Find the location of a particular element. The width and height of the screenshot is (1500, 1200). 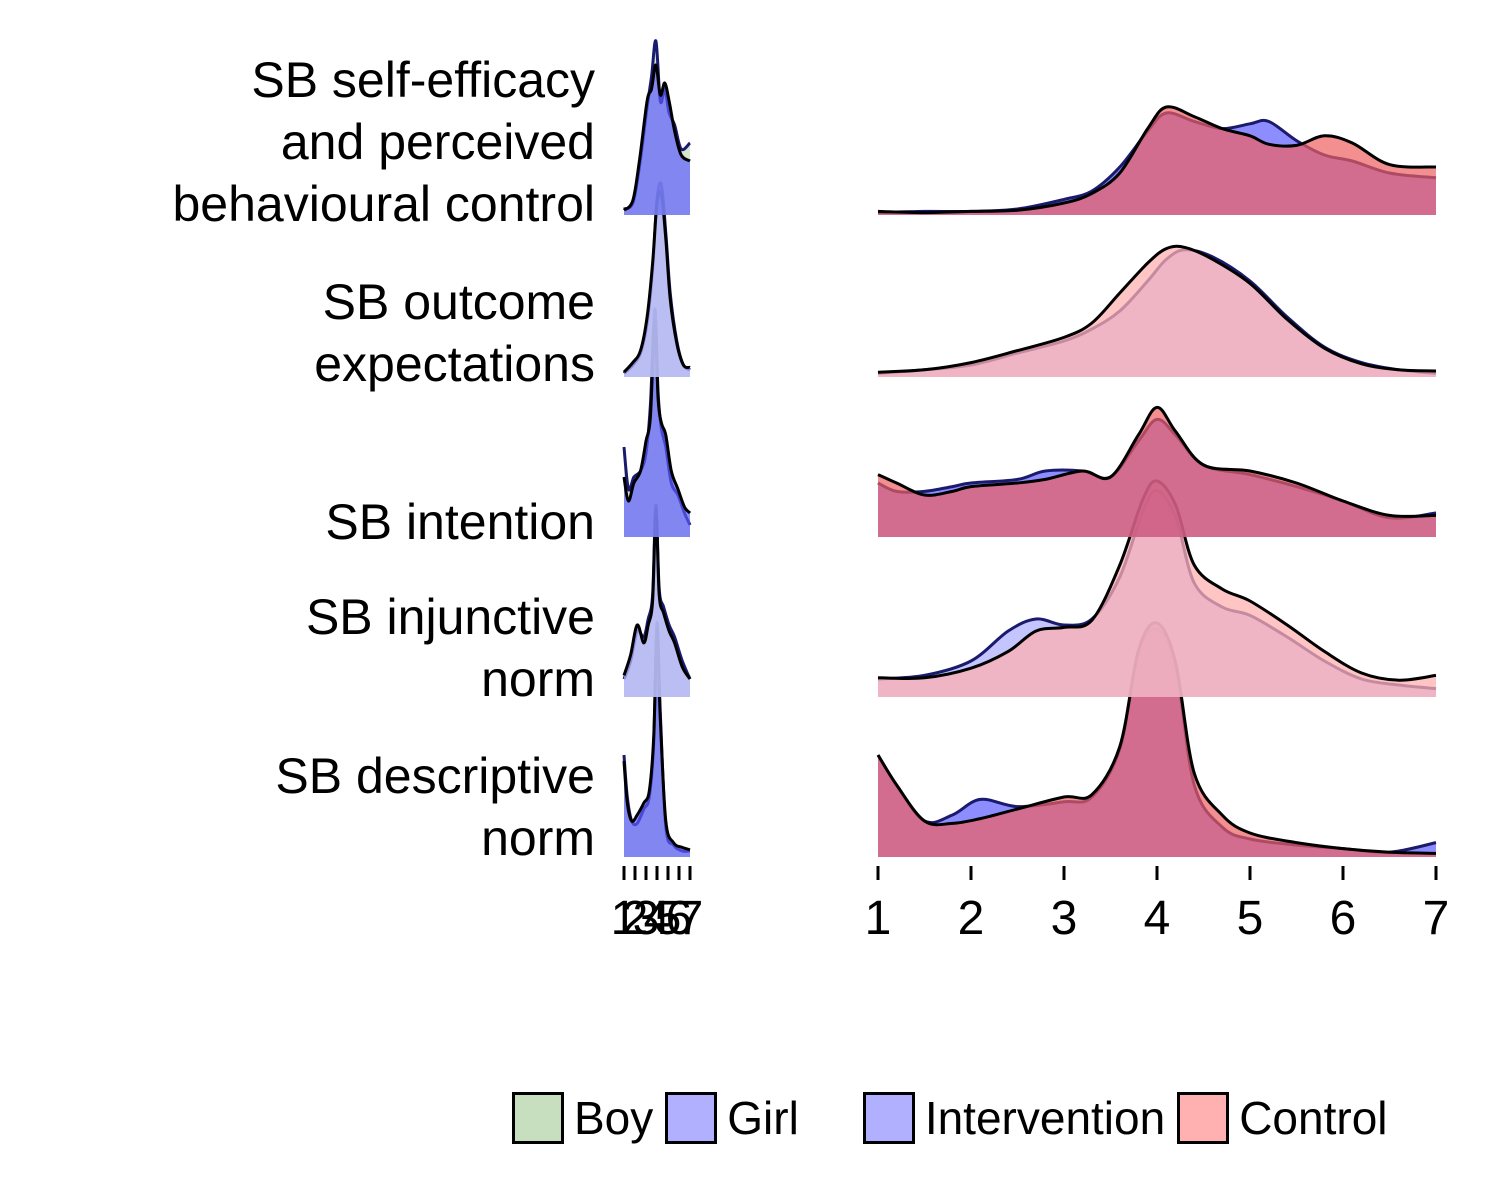

legend-label-boy: Boy is located at coordinates (614, 1118).